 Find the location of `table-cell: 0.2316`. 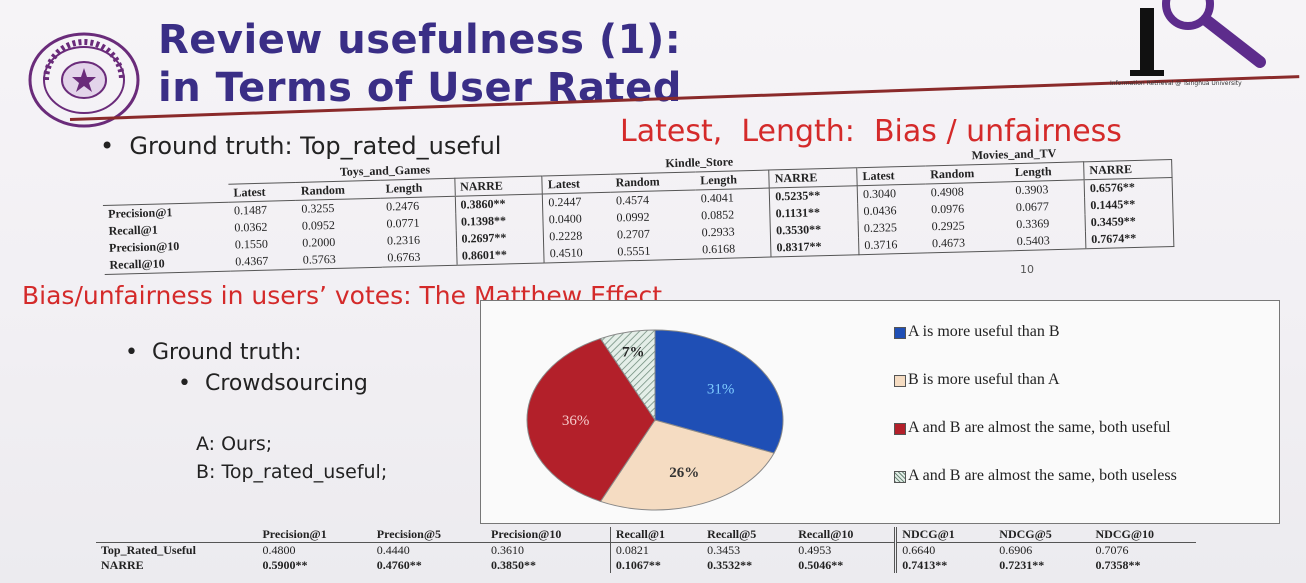

table-cell: 0.2316 is located at coordinates (403, 240).